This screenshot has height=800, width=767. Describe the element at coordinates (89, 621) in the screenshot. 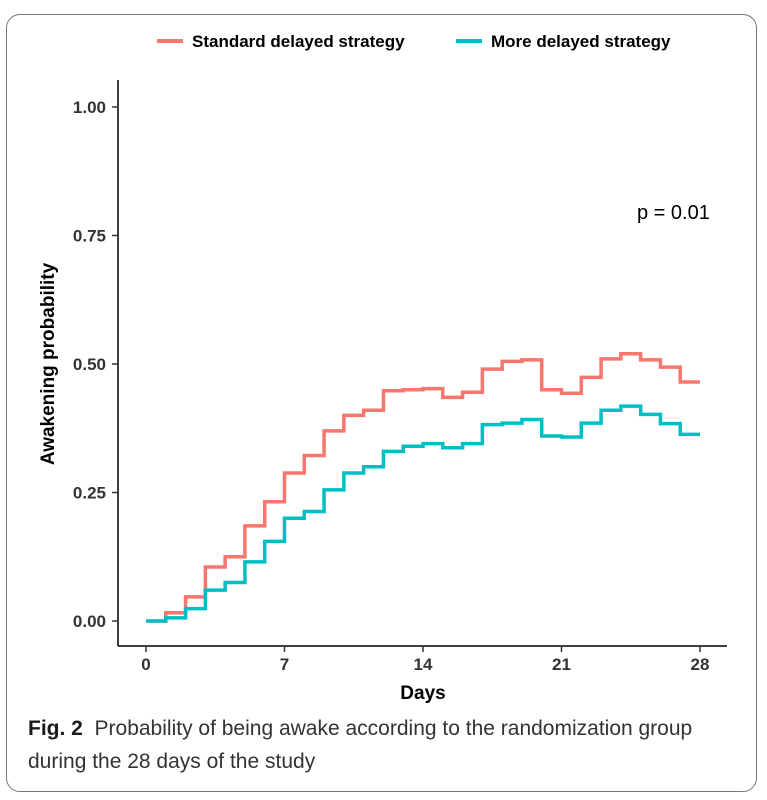

I see `y-tick-label: 0.00` at that location.